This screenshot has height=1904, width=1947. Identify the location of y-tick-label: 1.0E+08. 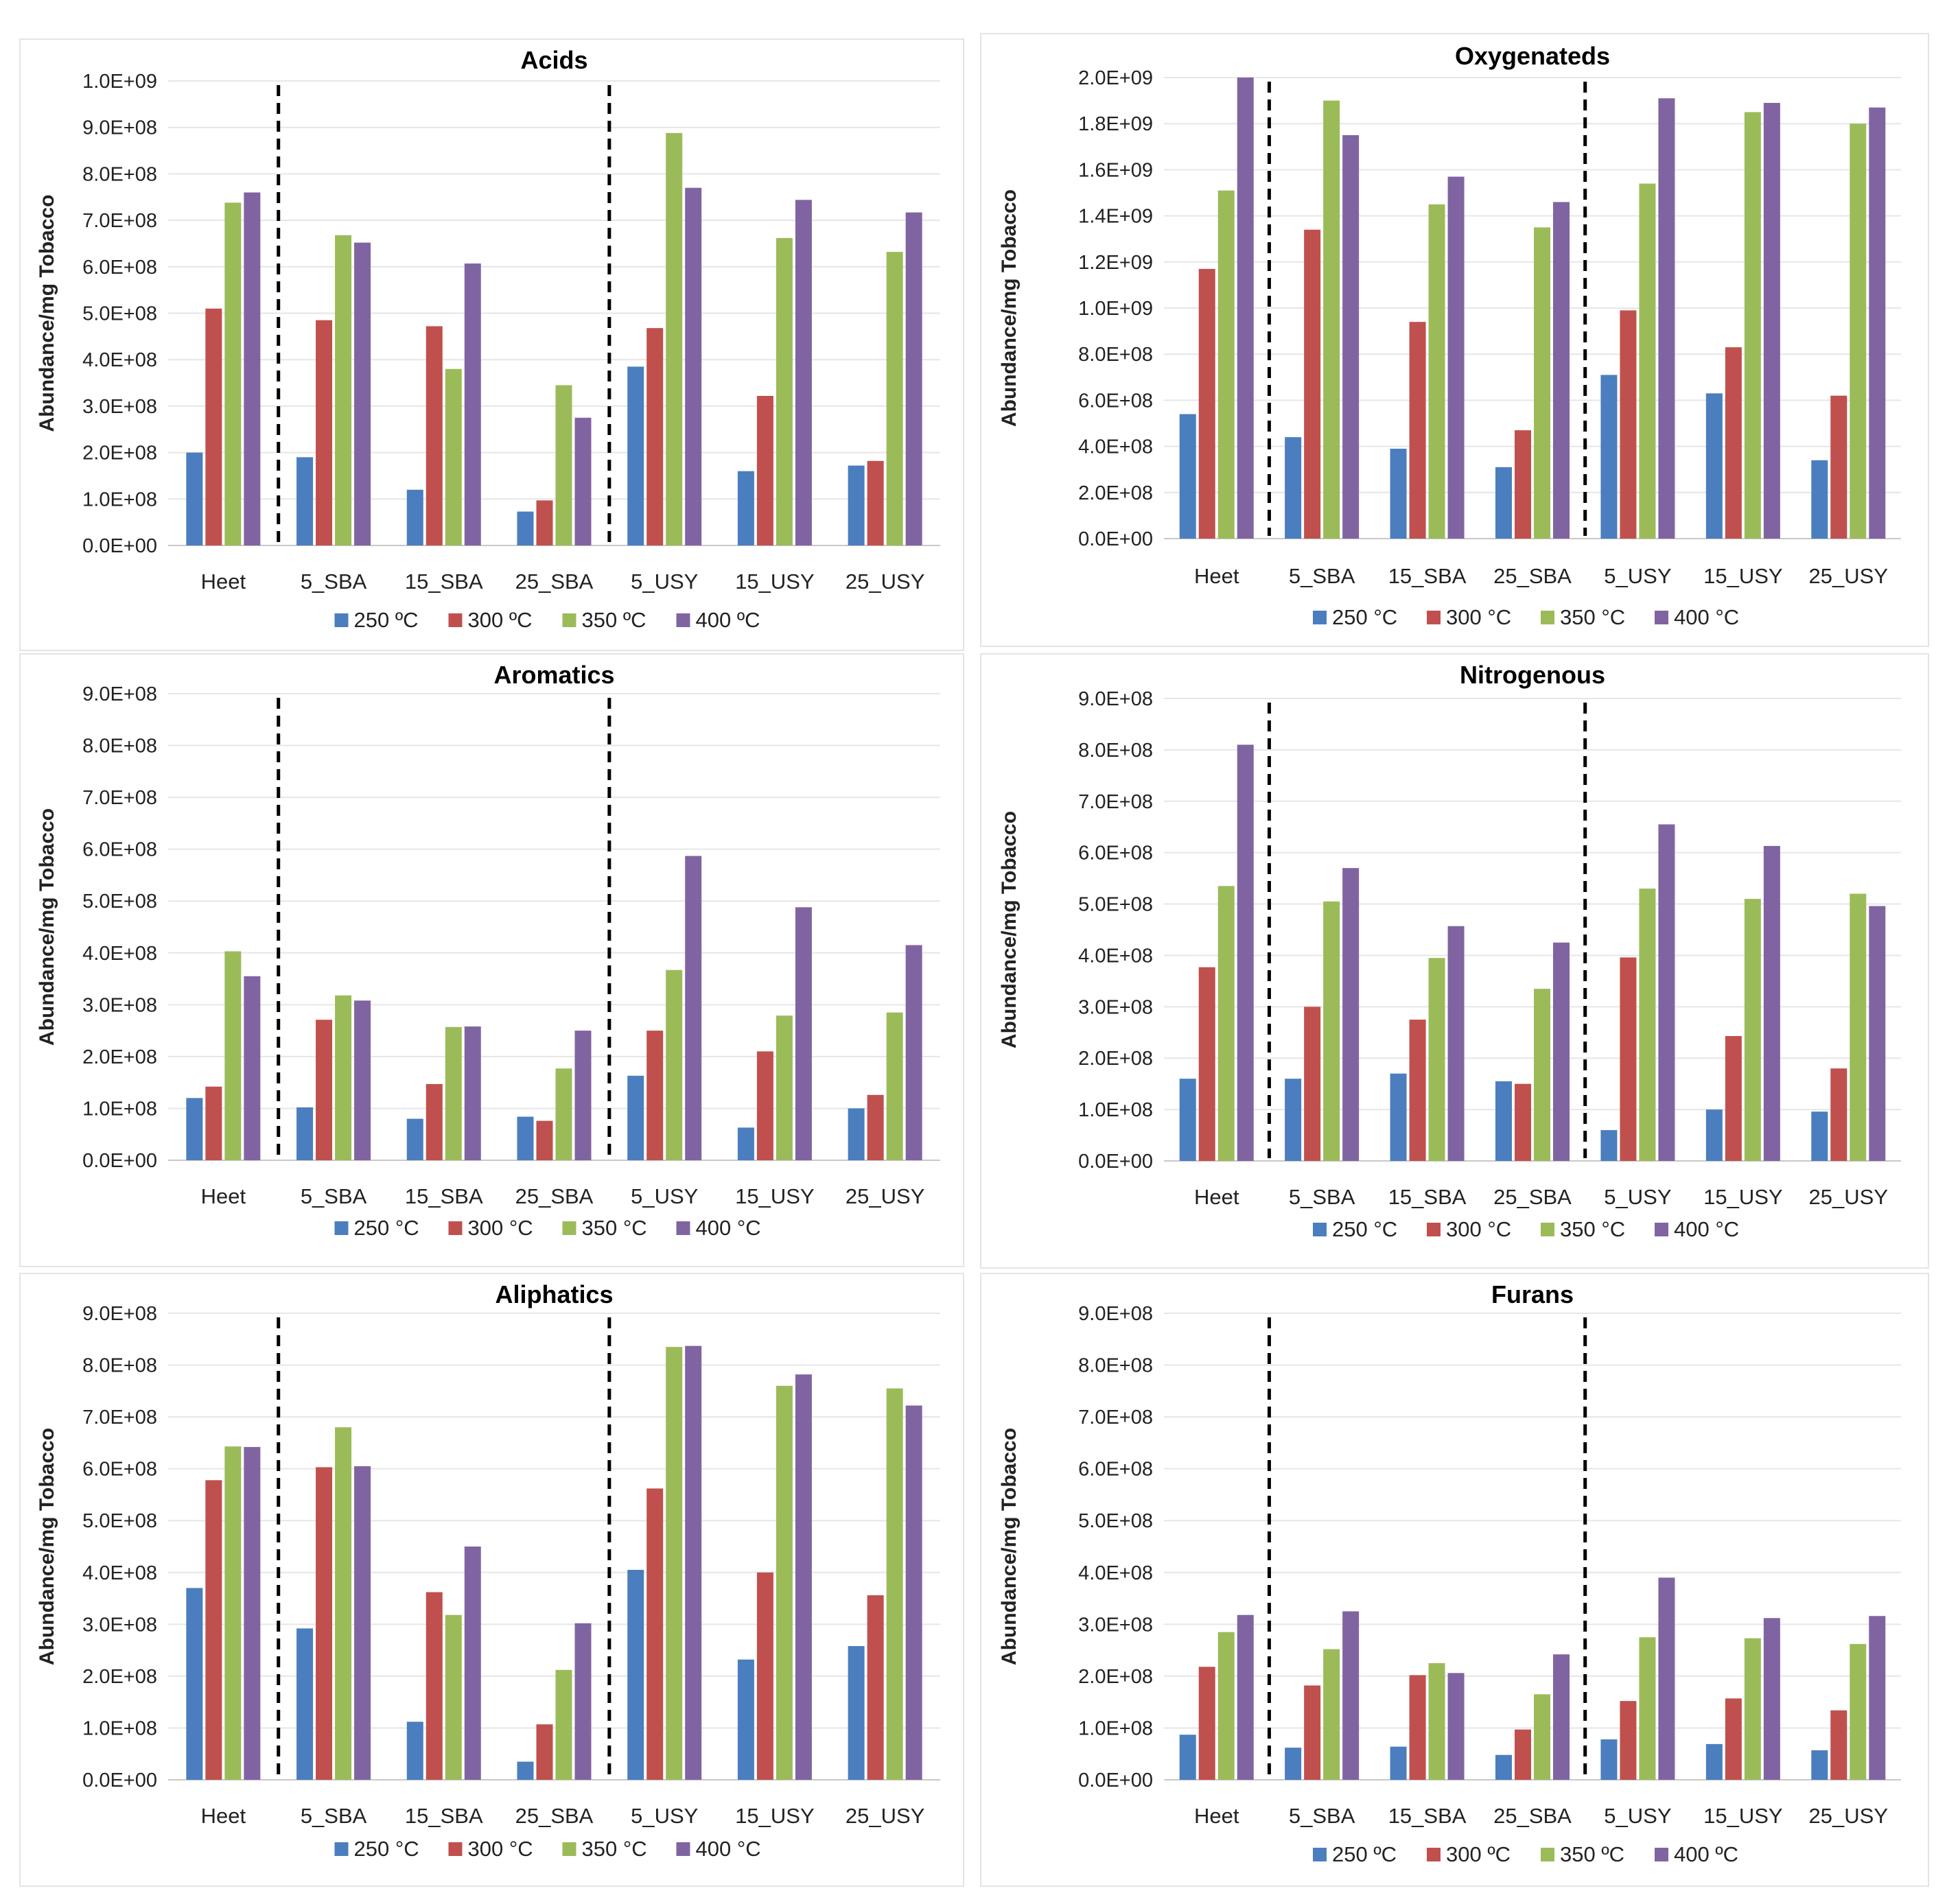
(119, 499).